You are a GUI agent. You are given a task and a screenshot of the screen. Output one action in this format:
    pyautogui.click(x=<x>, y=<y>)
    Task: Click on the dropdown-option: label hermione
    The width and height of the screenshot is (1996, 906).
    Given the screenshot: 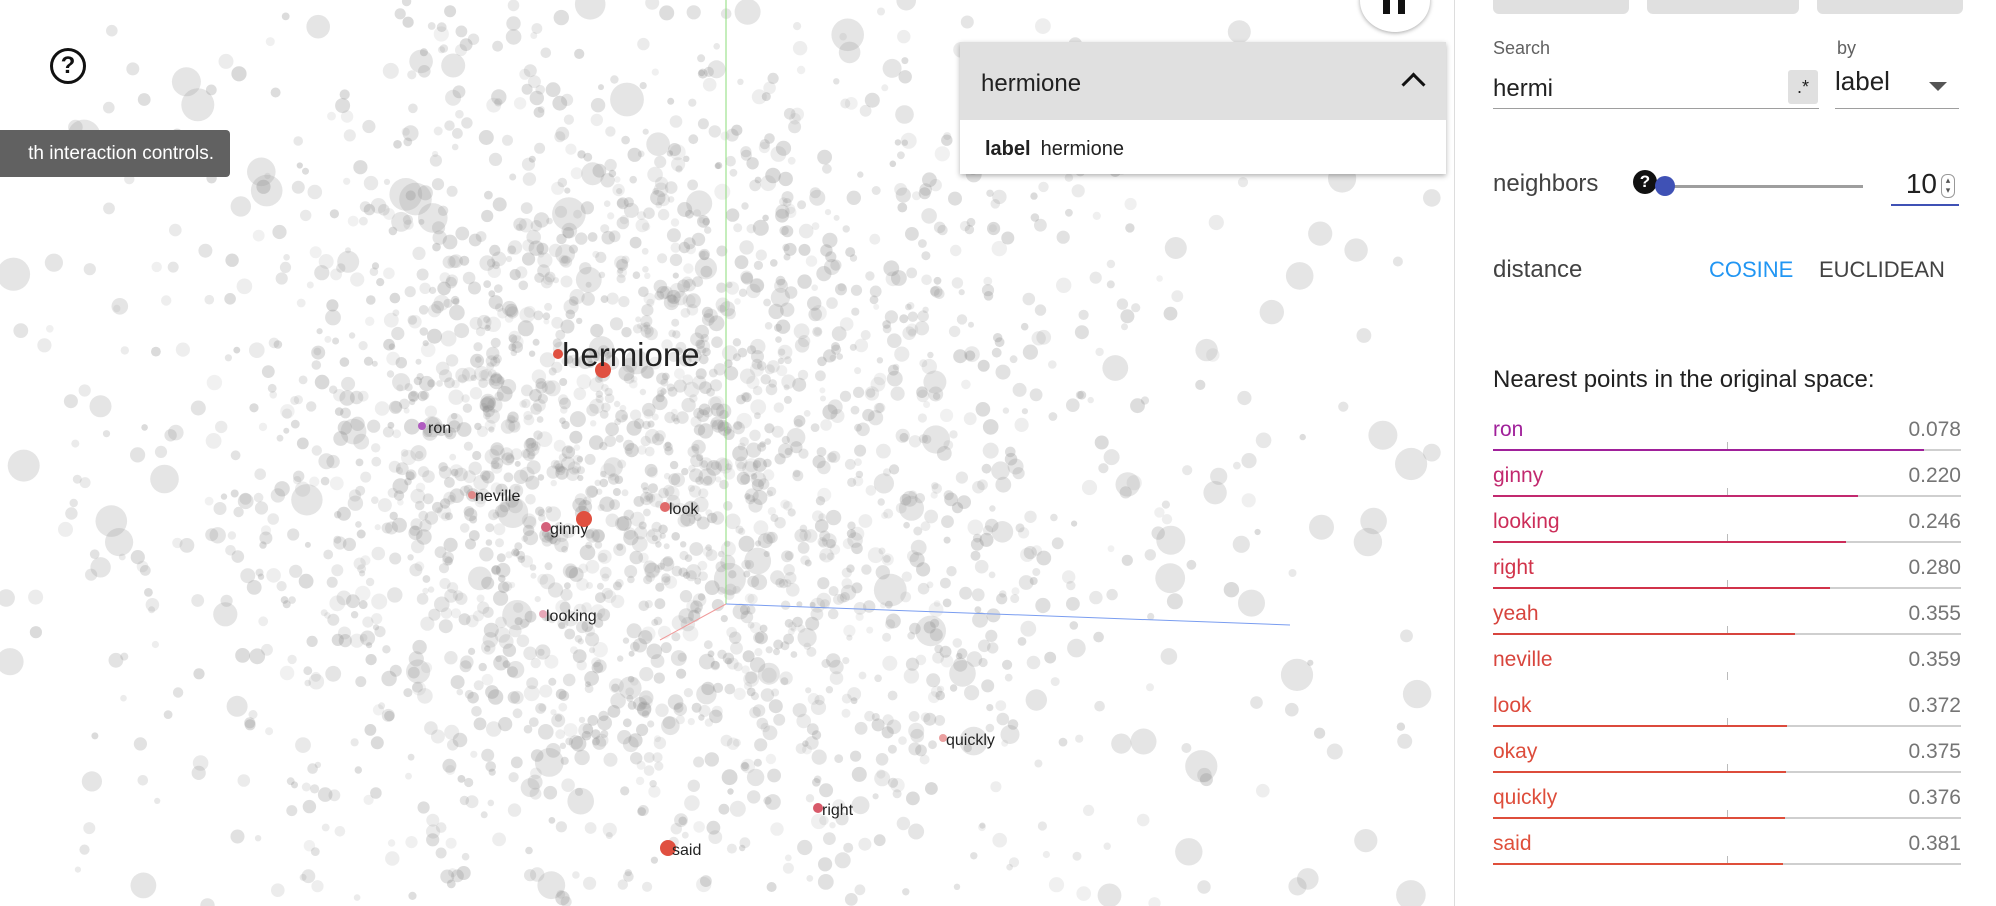 What is the action you would take?
    pyautogui.click(x=1054, y=149)
    